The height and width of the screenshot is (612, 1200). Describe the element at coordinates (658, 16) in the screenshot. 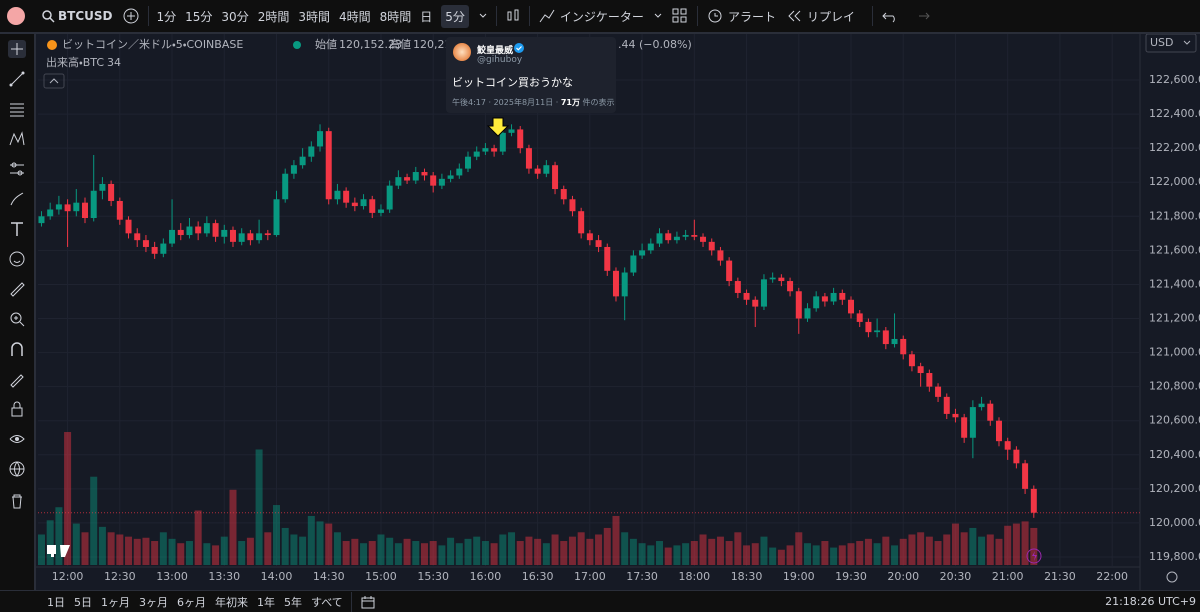

I see `indicator-caret` at that location.